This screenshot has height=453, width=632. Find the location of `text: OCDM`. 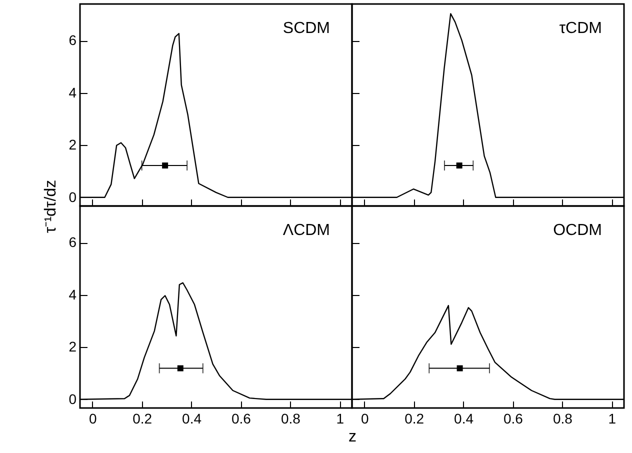

text: OCDM is located at coordinates (577, 230).